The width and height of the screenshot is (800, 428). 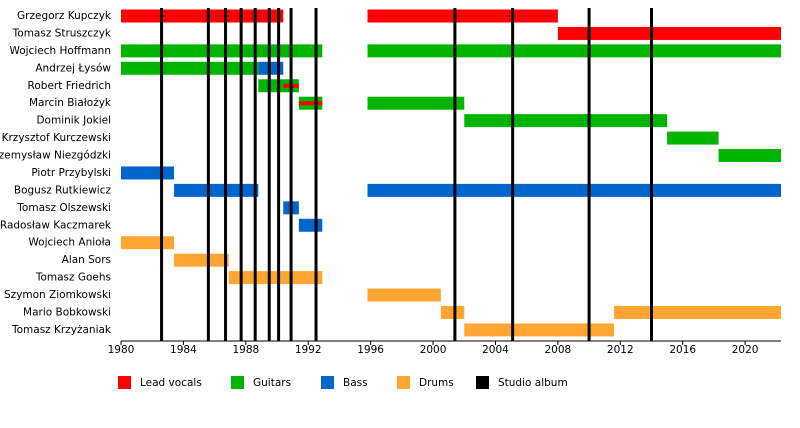 What do you see at coordinates (620, 350) in the screenshot?
I see `x-tick-label: 2012` at bounding box center [620, 350].